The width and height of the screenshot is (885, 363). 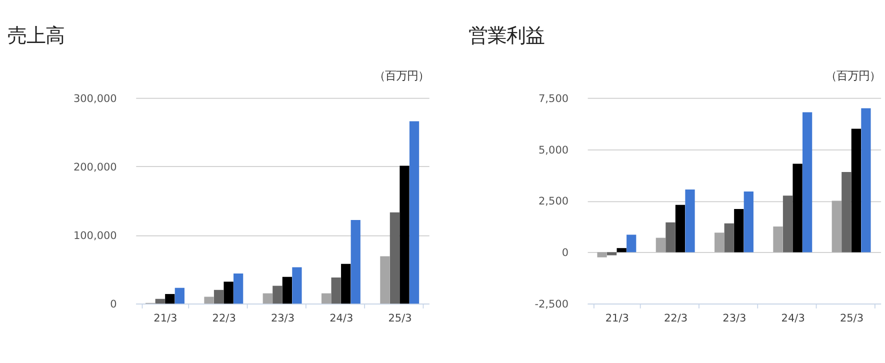 What do you see at coordinates (506, 35) in the screenshot?
I see `chart-title: 営業利益` at bounding box center [506, 35].